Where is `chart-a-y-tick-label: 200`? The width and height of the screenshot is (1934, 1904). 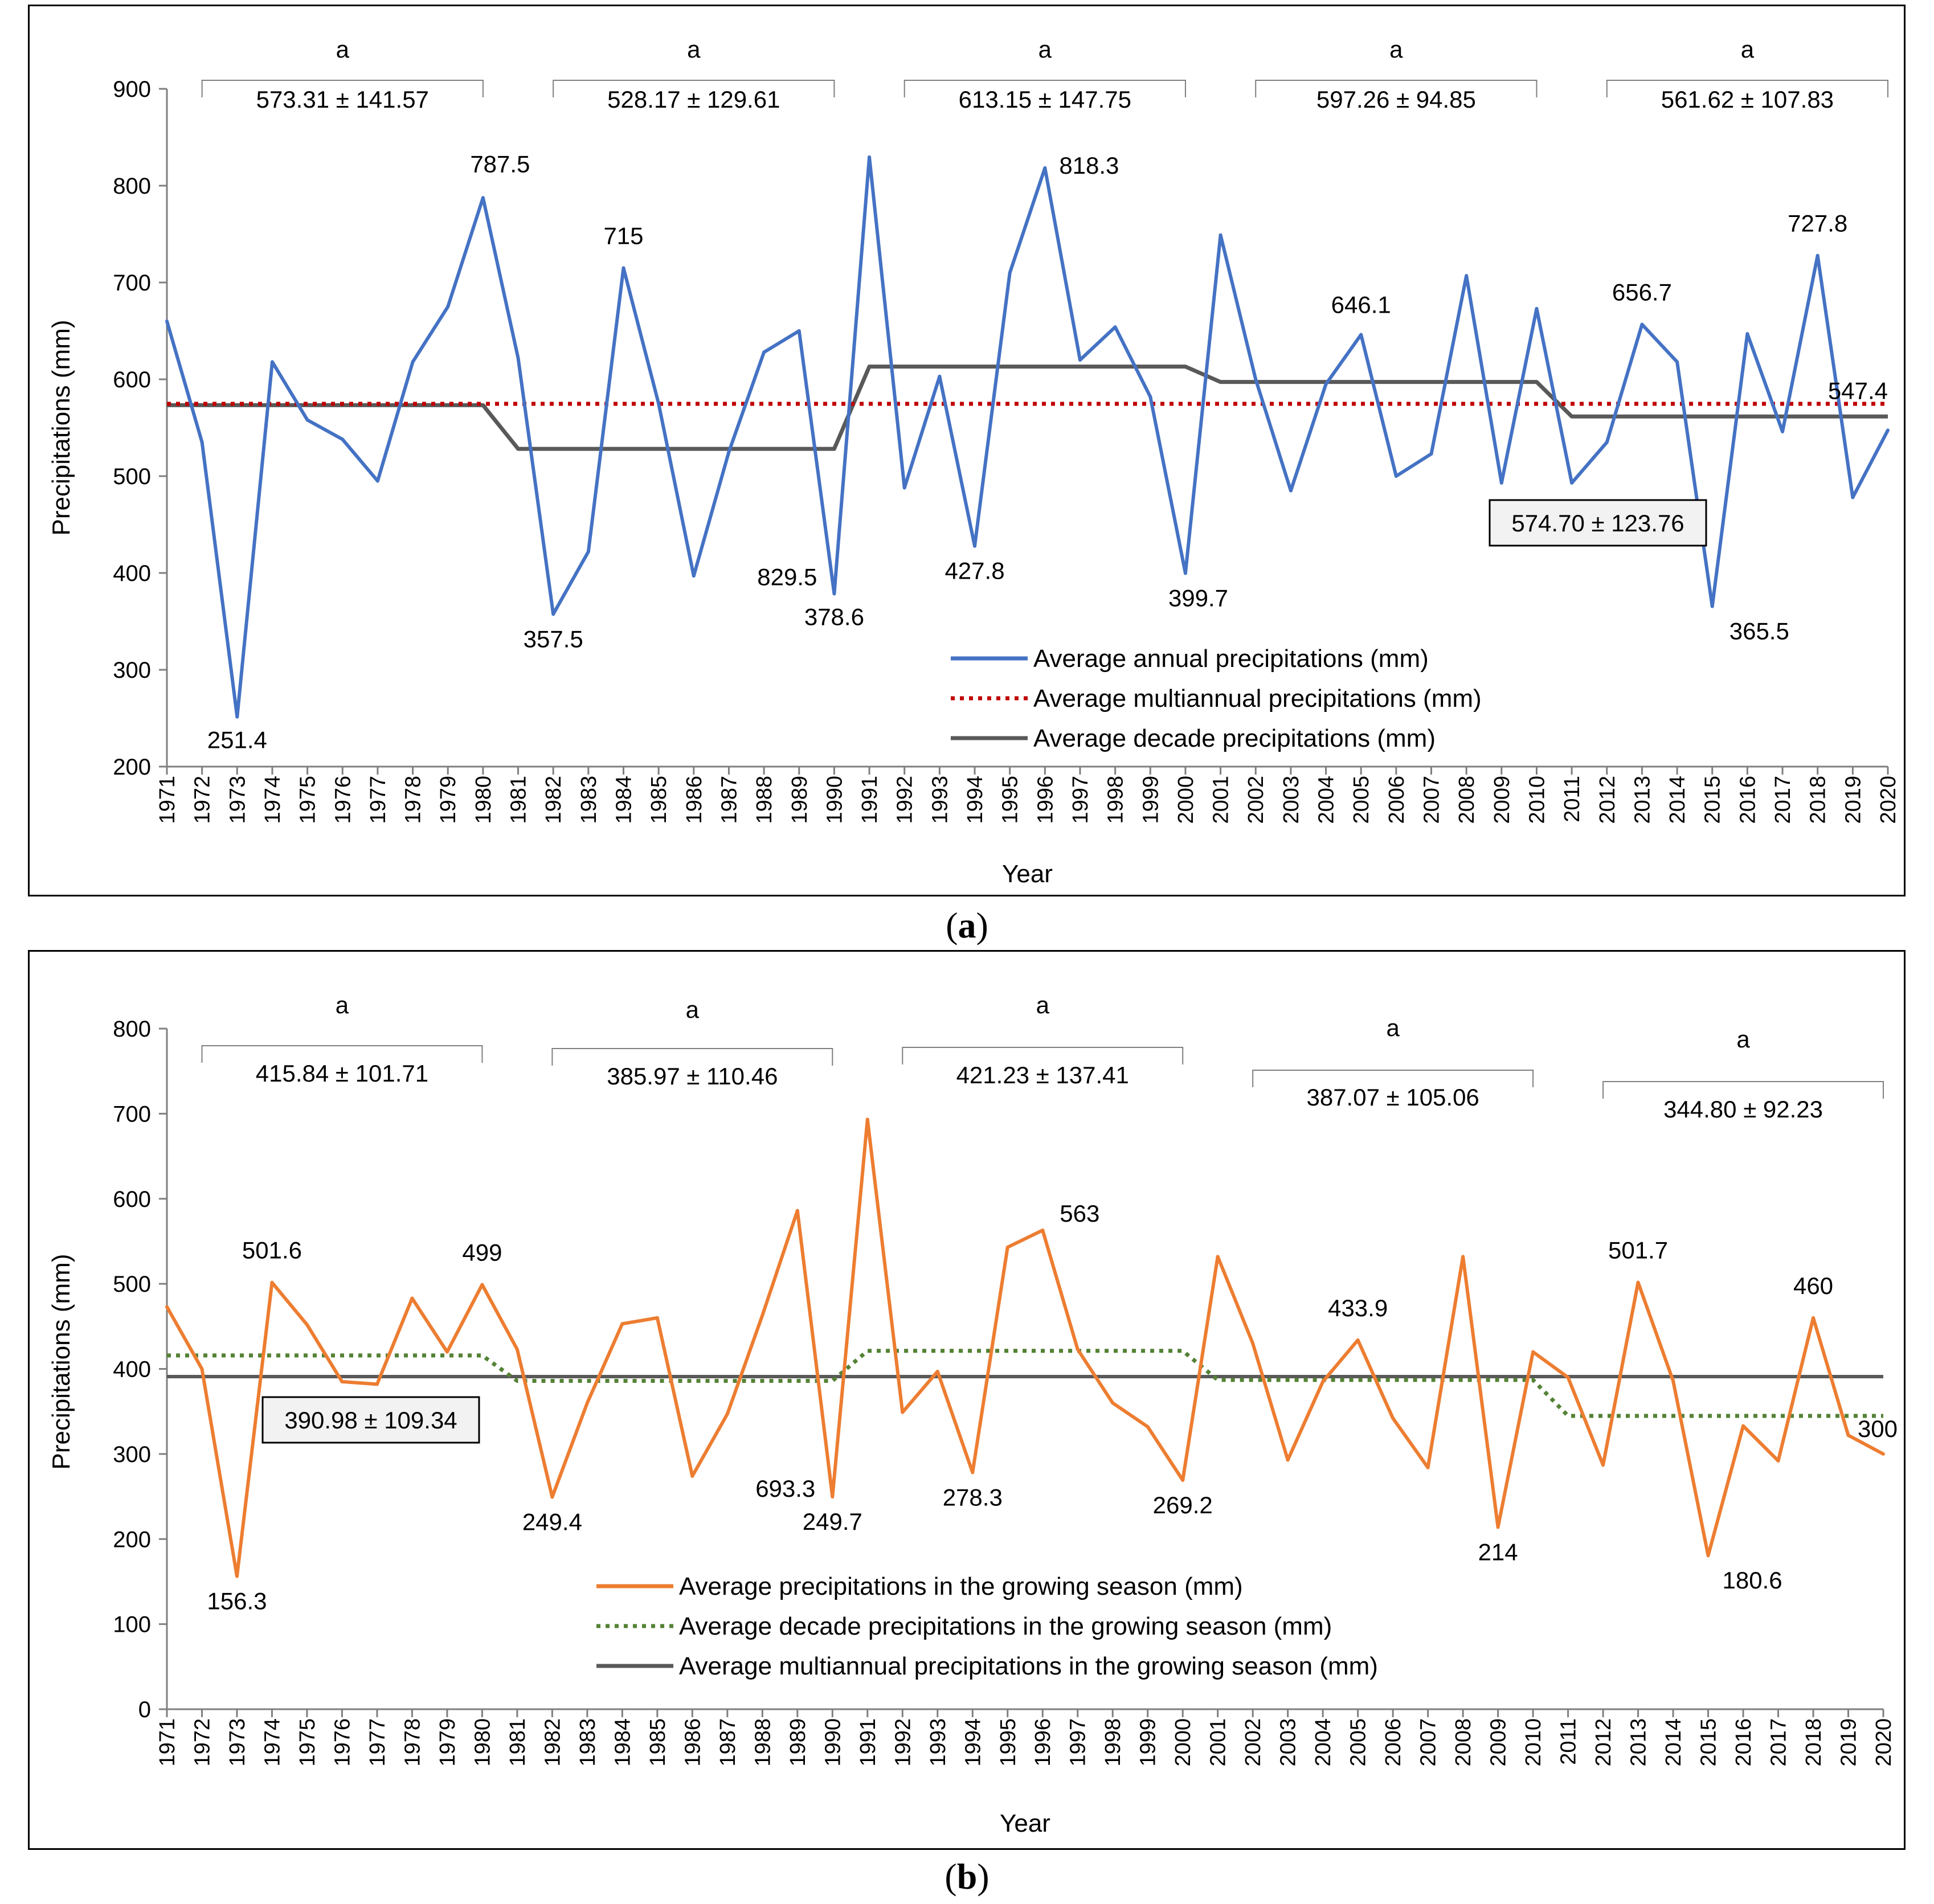 chart-a-y-tick-label: 200 is located at coordinates (132, 767).